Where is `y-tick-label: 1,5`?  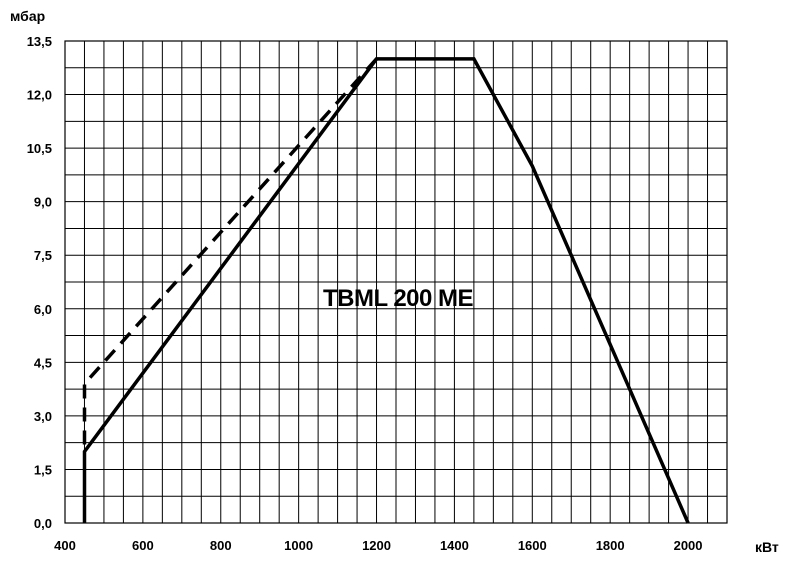
y-tick-label: 1,5 is located at coordinates (43, 469).